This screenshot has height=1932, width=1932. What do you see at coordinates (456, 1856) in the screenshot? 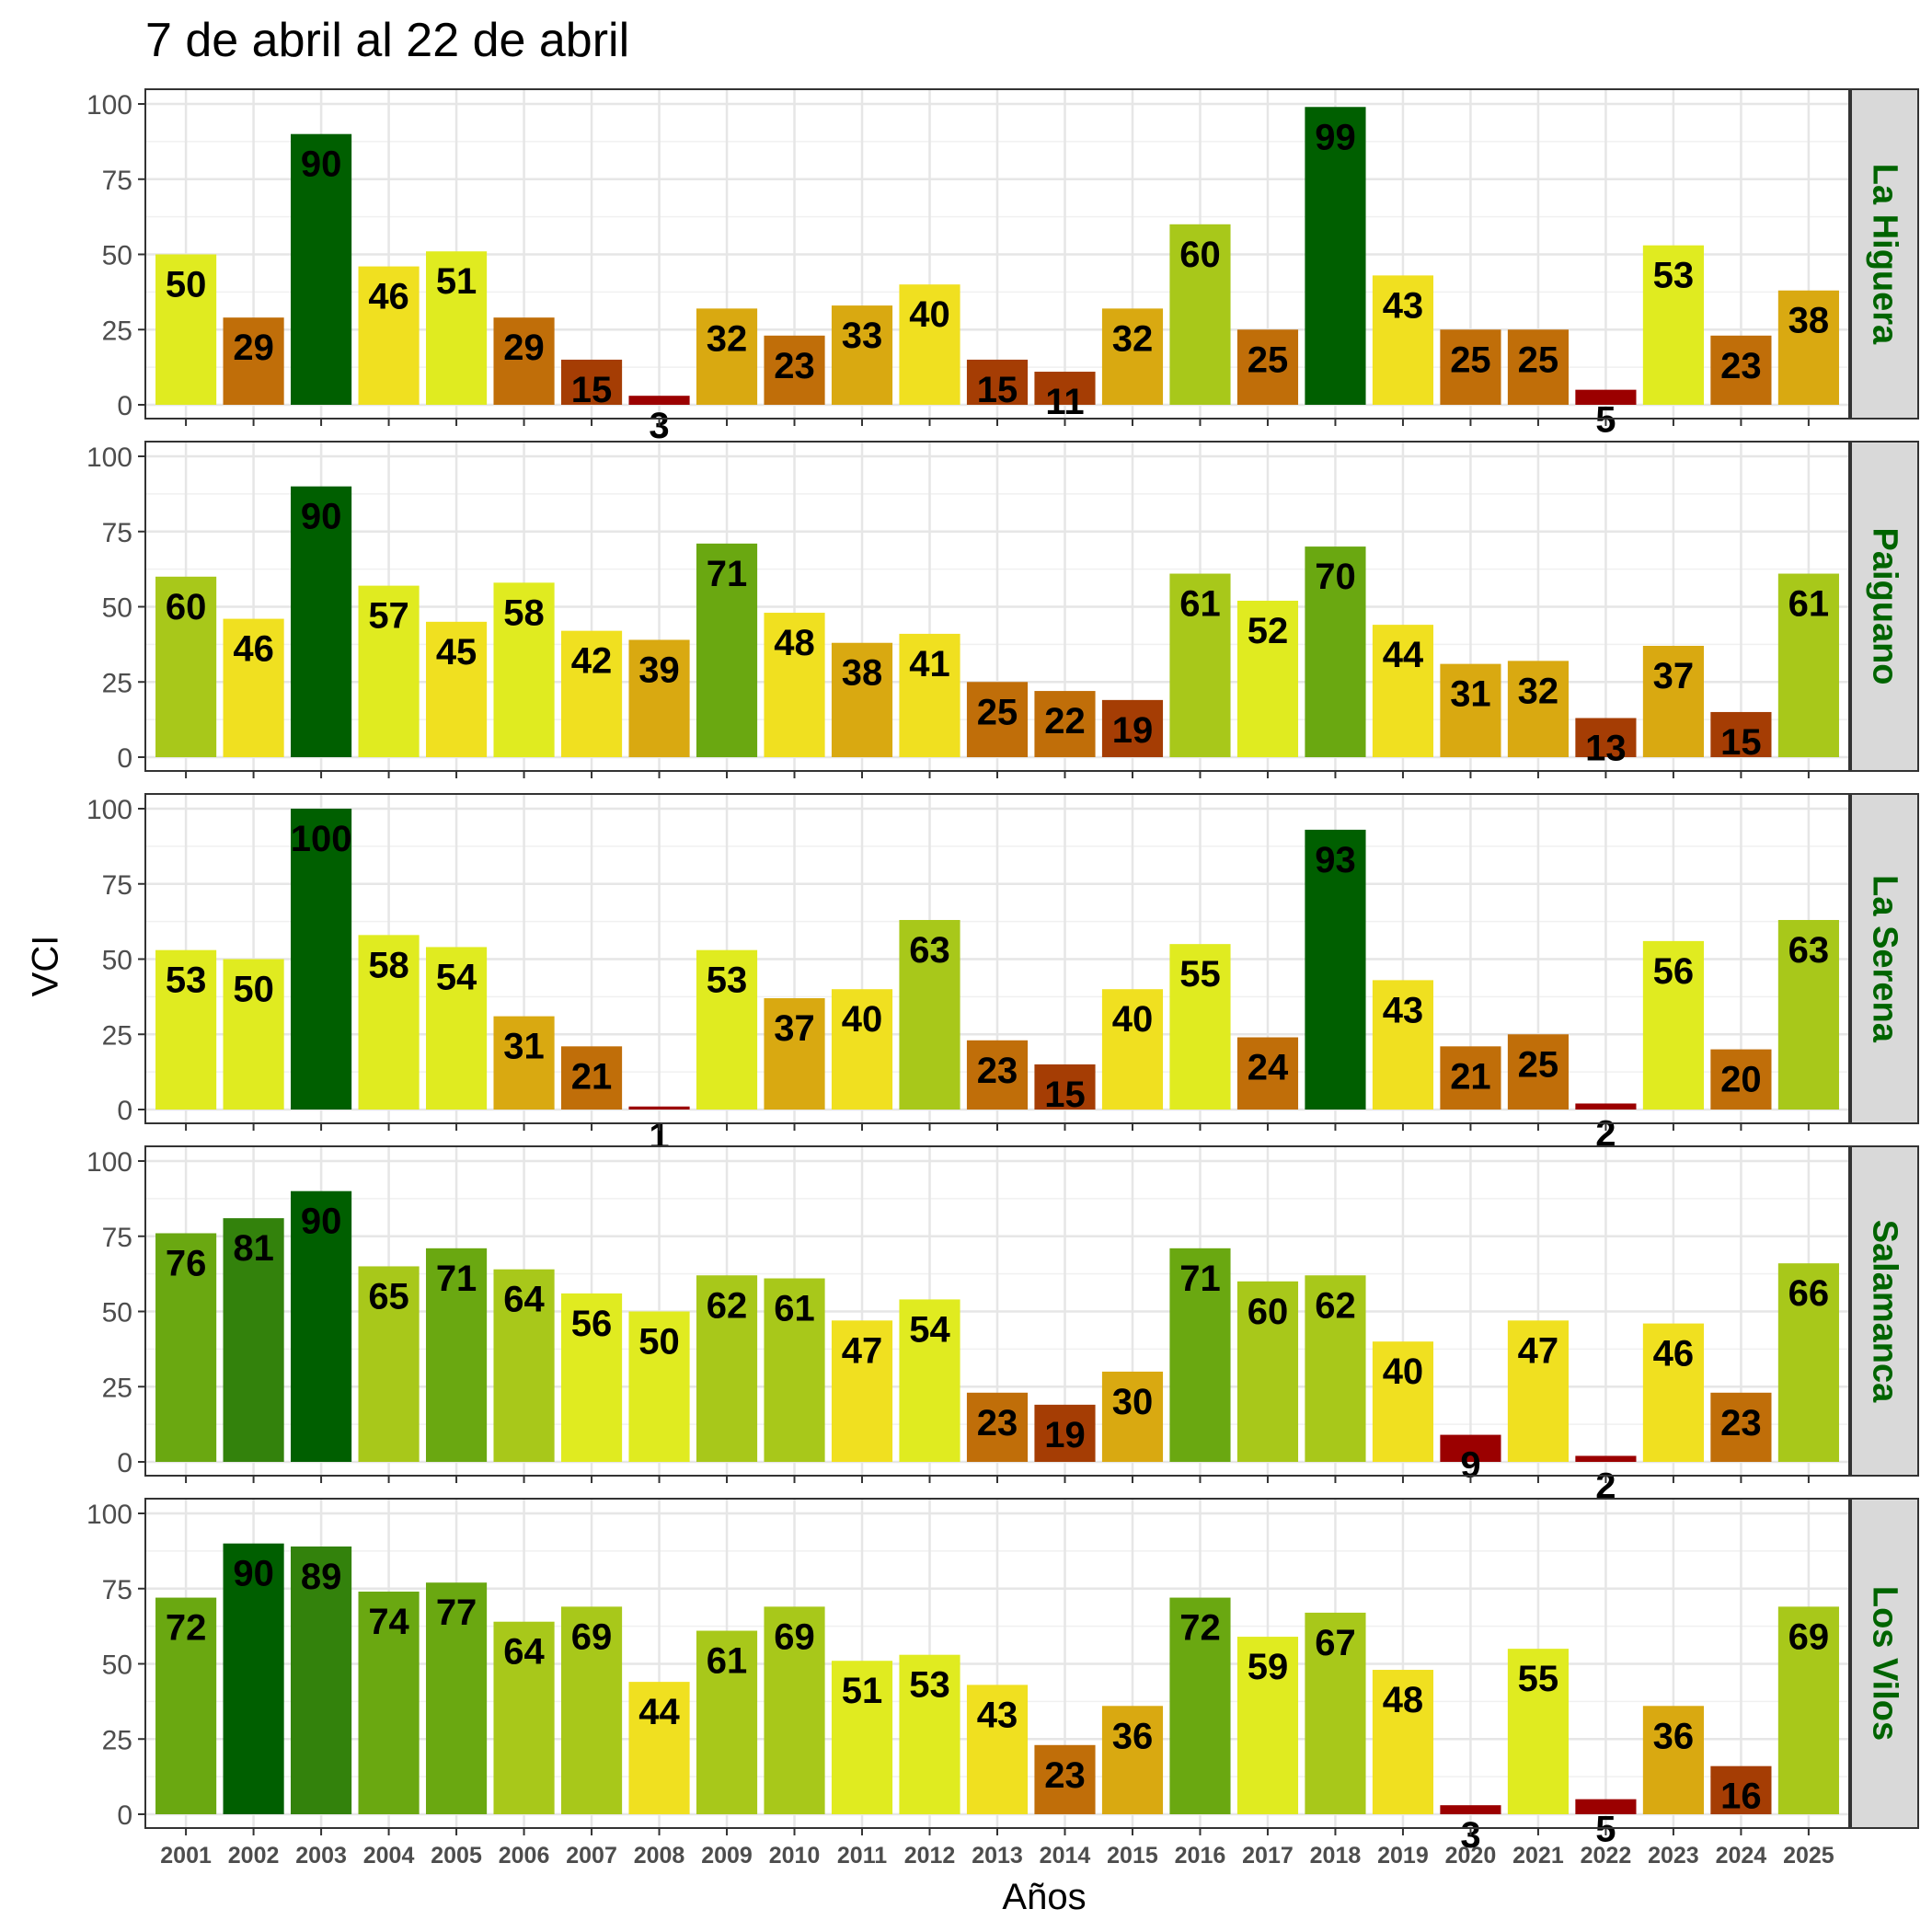
I see `x-tick-label: 2005` at bounding box center [456, 1856].